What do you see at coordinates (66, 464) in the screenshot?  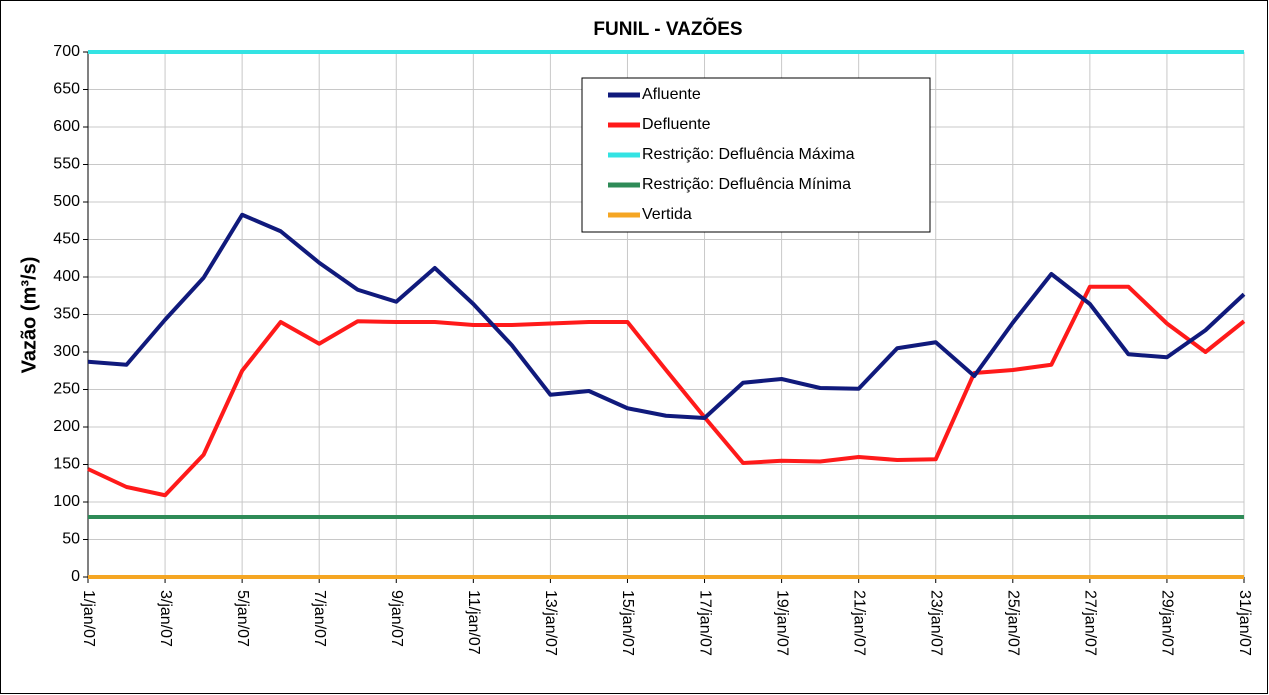 I see `y-tick-label: 150` at bounding box center [66, 464].